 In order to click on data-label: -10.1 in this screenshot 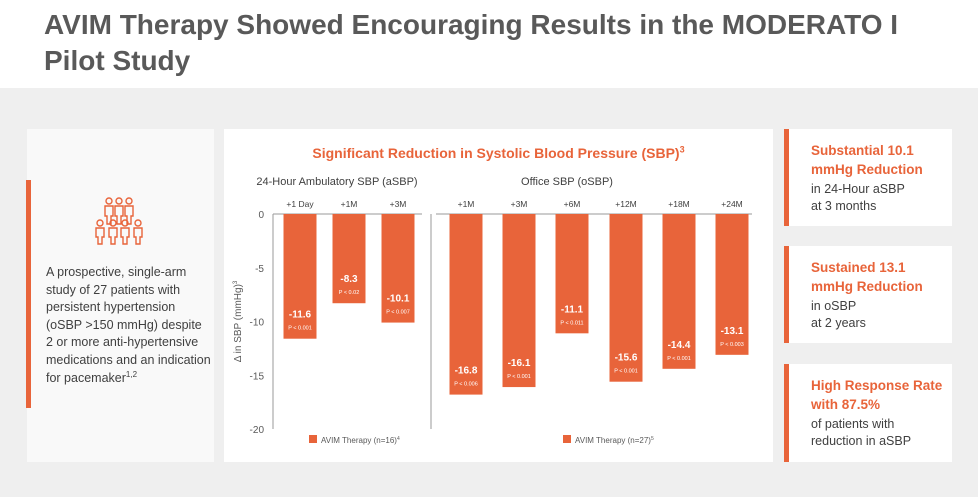, I will do `click(398, 299)`.